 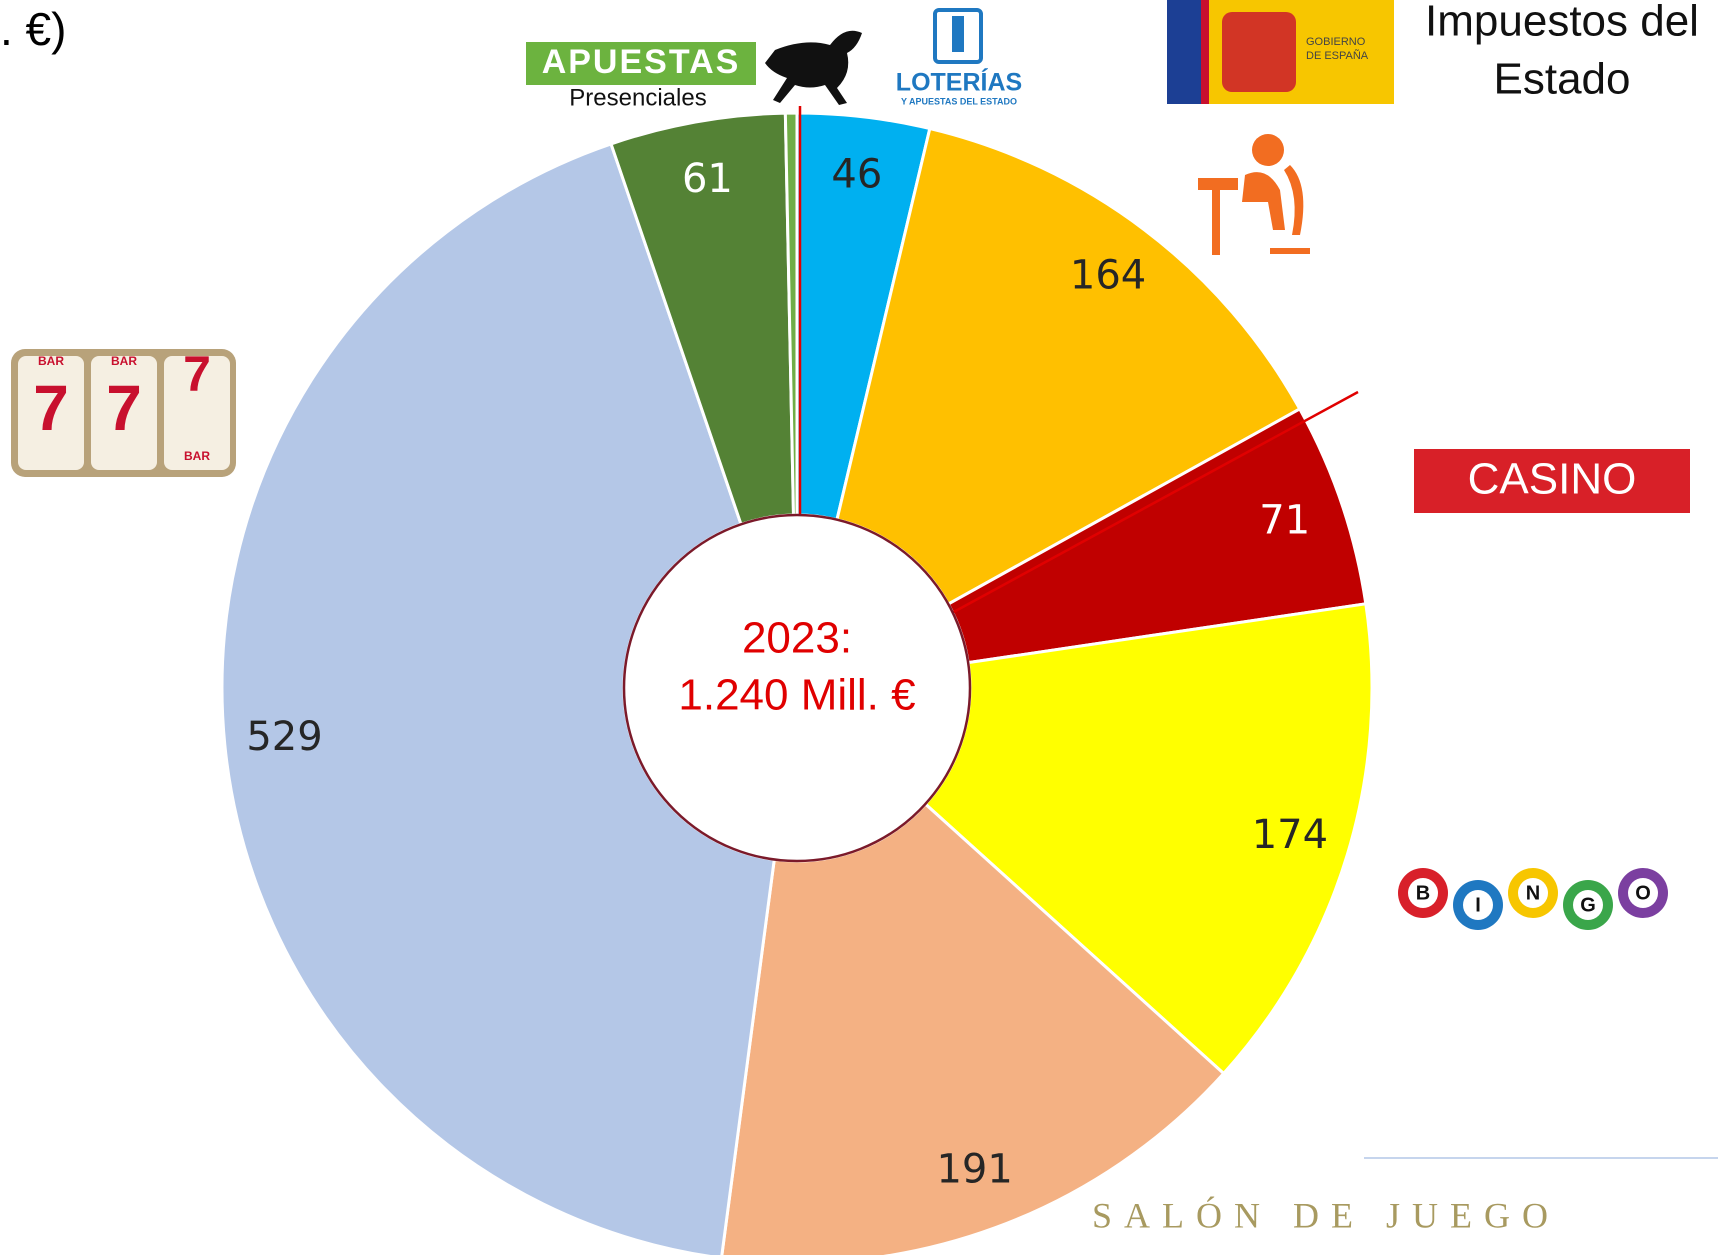 What do you see at coordinates (1284, 521) in the screenshot?
I see `value-label: 71` at bounding box center [1284, 521].